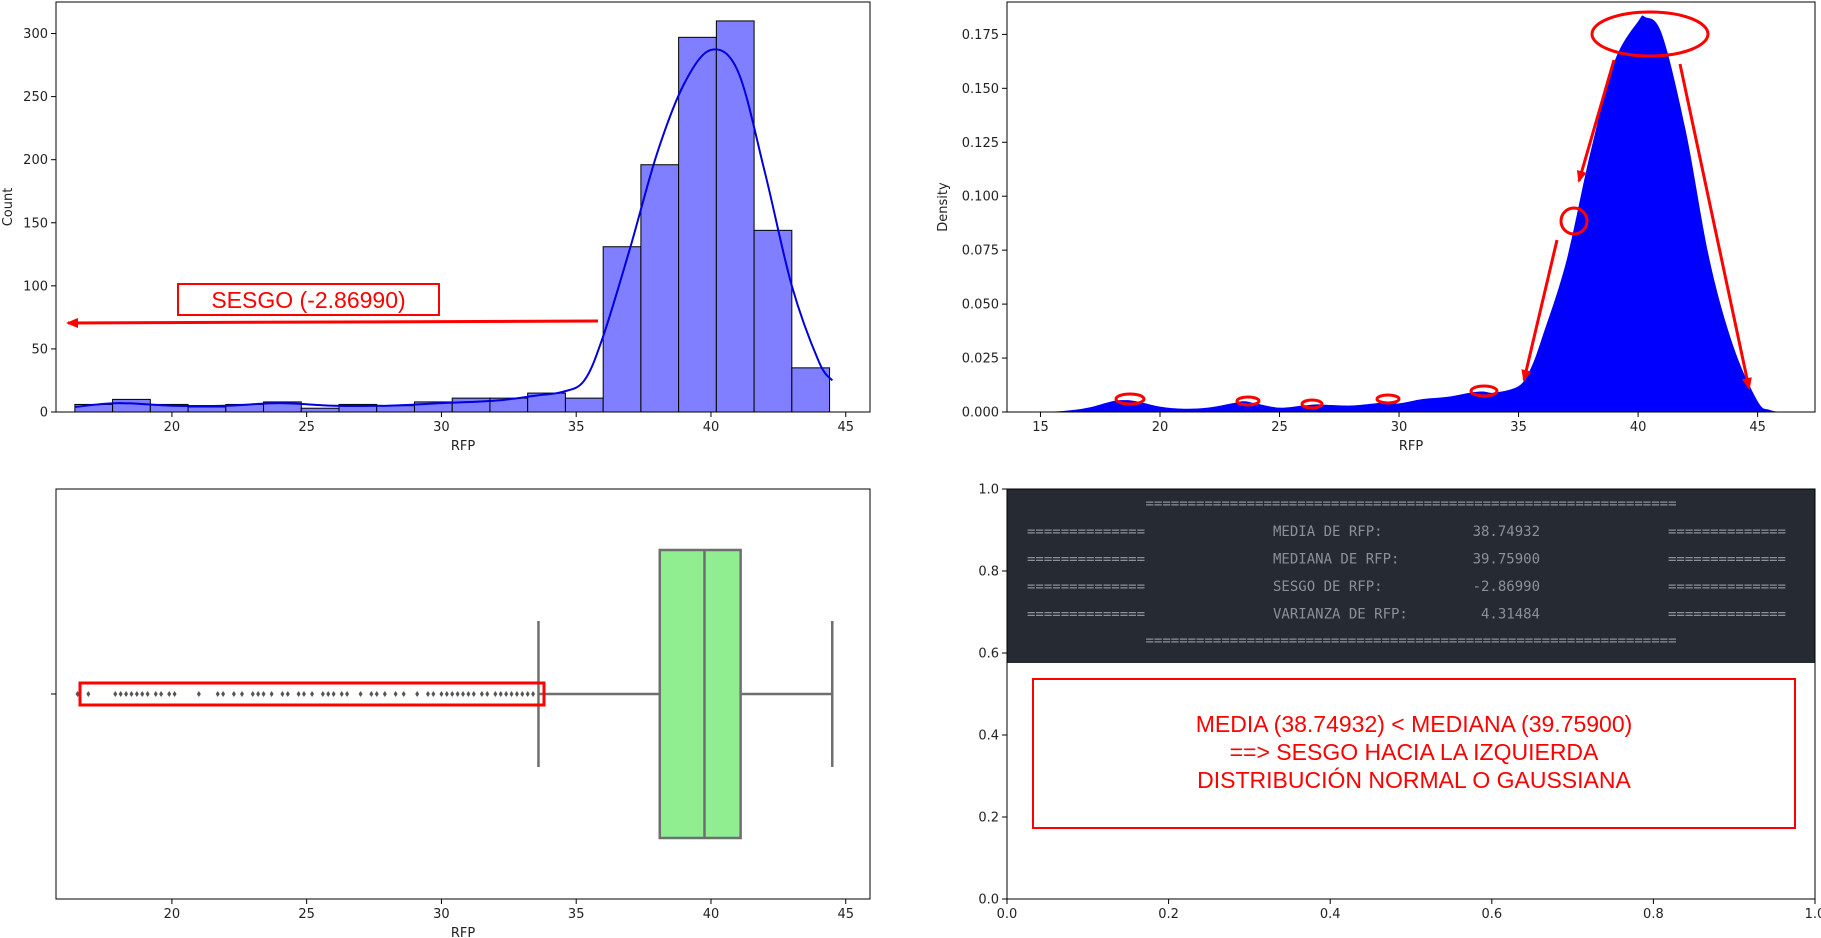  What do you see at coordinates (308, 300) in the screenshot?
I see `skew-annotation: SESGO (-2.86990)` at bounding box center [308, 300].